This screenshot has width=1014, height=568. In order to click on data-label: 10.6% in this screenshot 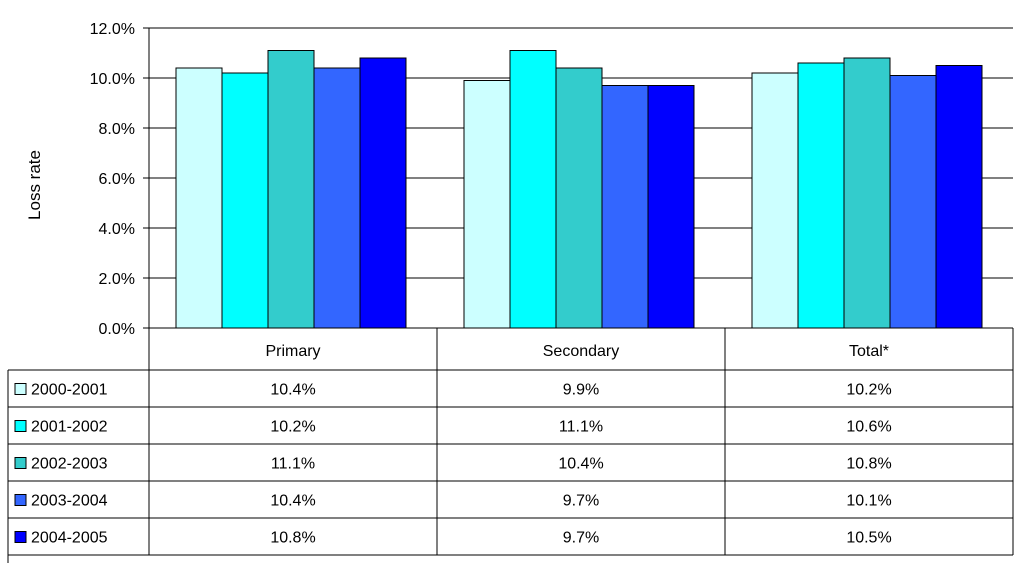, I will do `click(868, 427)`.